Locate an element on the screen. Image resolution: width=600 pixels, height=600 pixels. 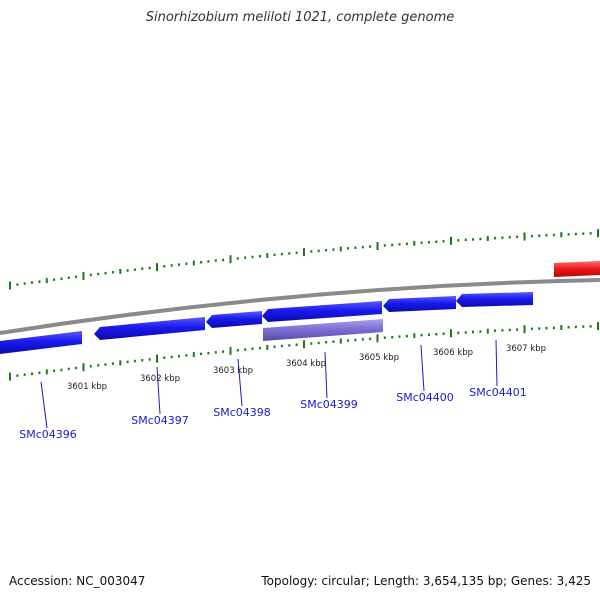
gene-smc04399 is located at coordinates (322, 311).